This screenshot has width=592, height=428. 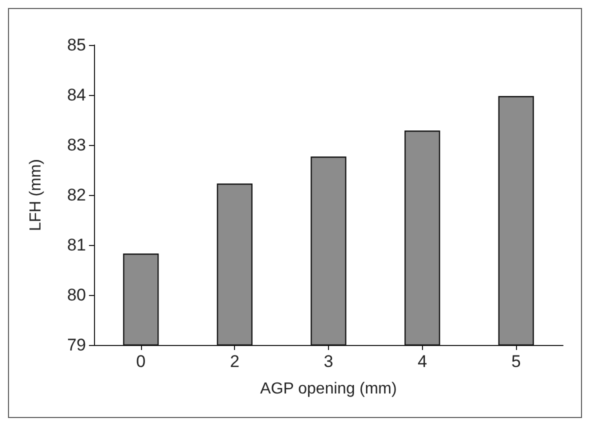 I want to click on x-tick-label: 3, so click(x=329, y=361).